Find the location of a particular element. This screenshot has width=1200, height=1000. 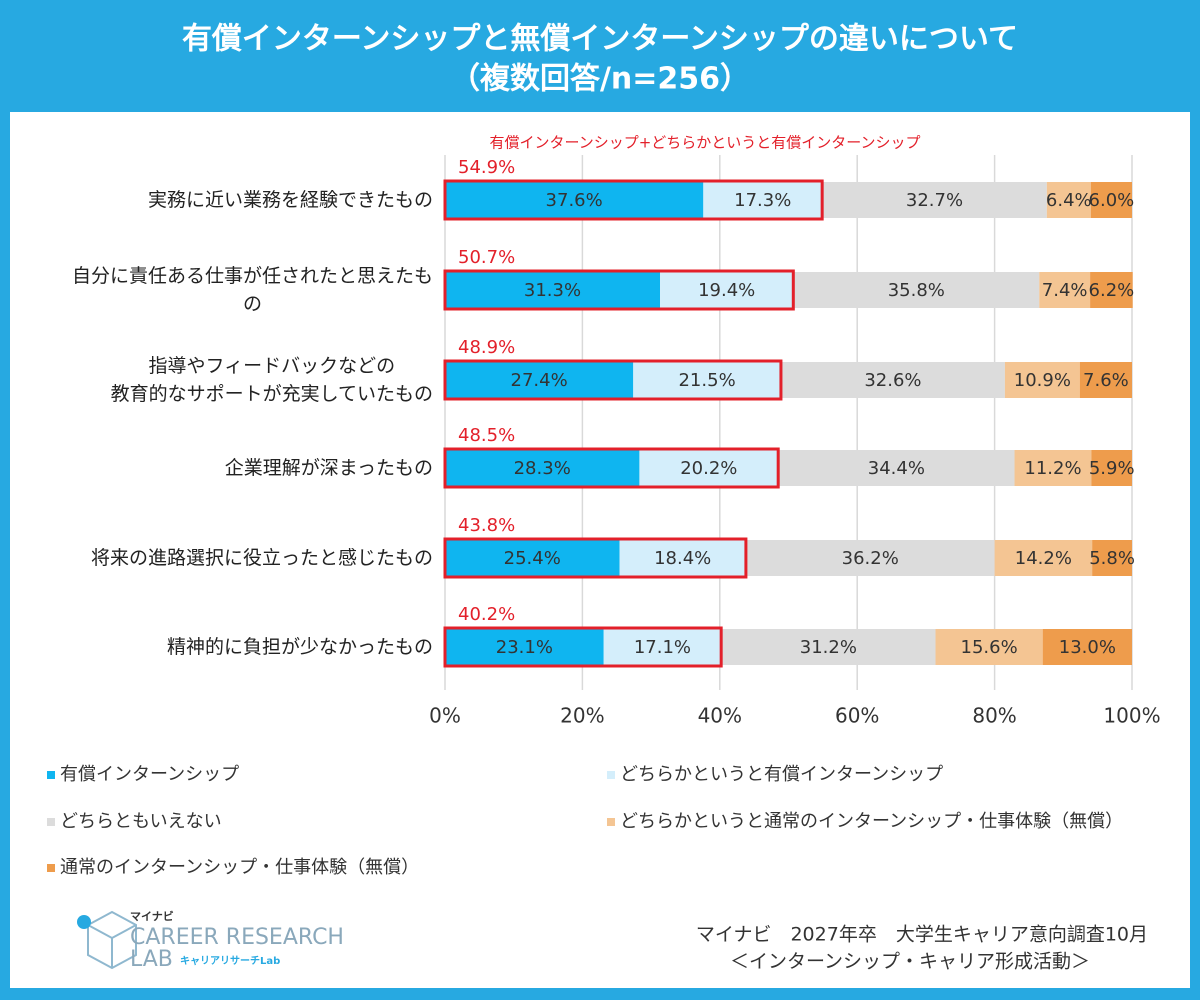

data-label: 6.2% is located at coordinates (1112, 290).